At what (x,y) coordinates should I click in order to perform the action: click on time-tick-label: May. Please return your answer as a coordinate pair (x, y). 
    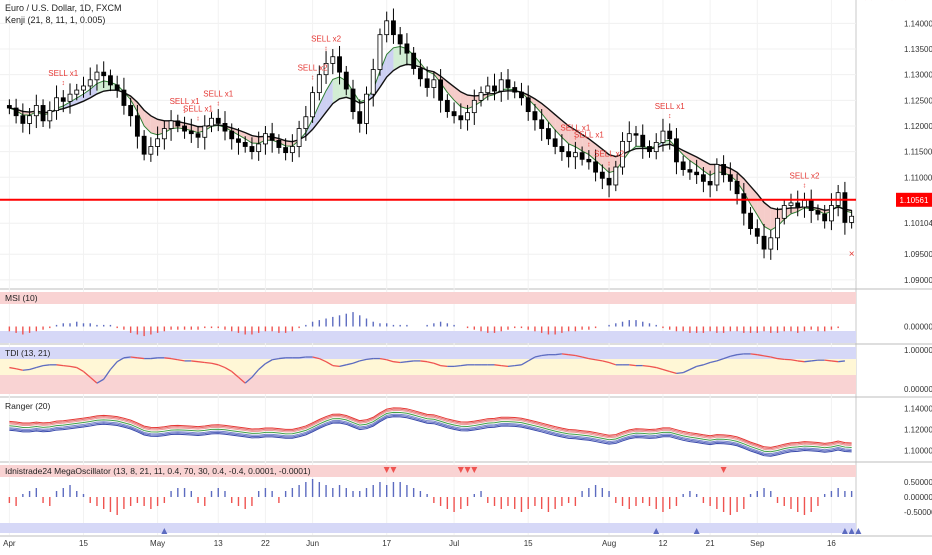
    Looking at the image, I should click on (157, 543).